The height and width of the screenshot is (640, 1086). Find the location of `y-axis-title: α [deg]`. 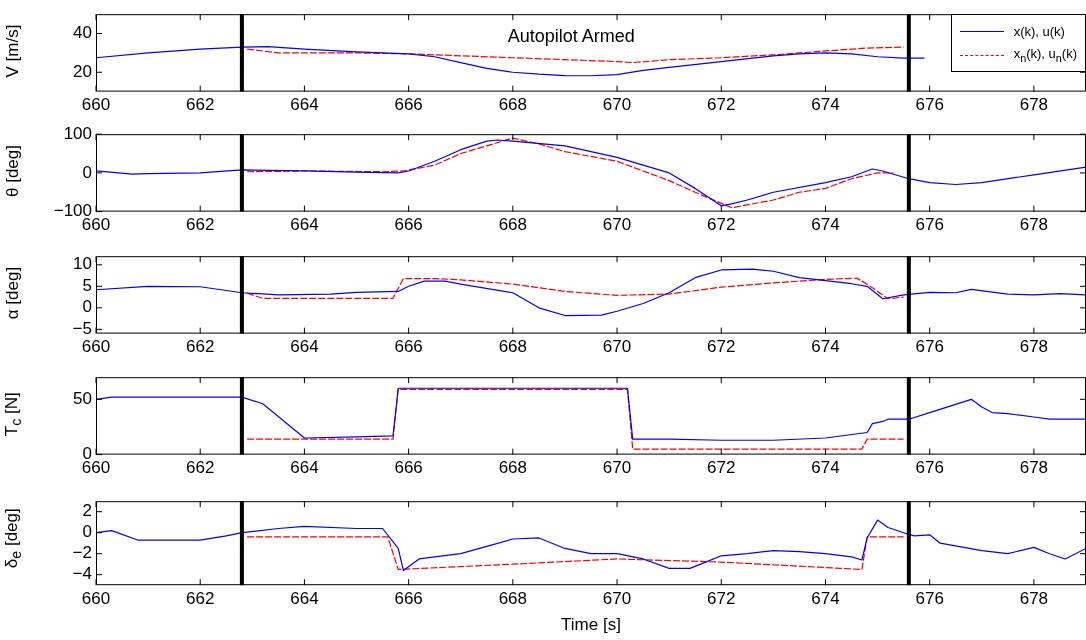

y-axis-title: α [deg] is located at coordinates (13, 293).